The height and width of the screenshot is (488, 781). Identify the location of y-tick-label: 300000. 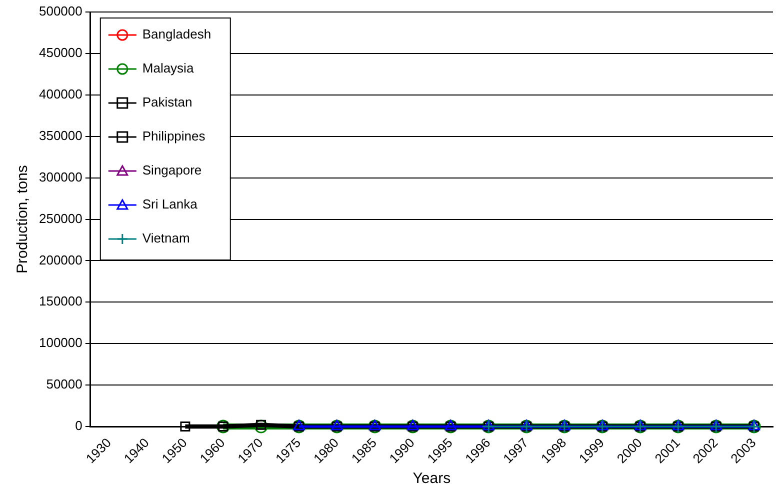
(60, 176).